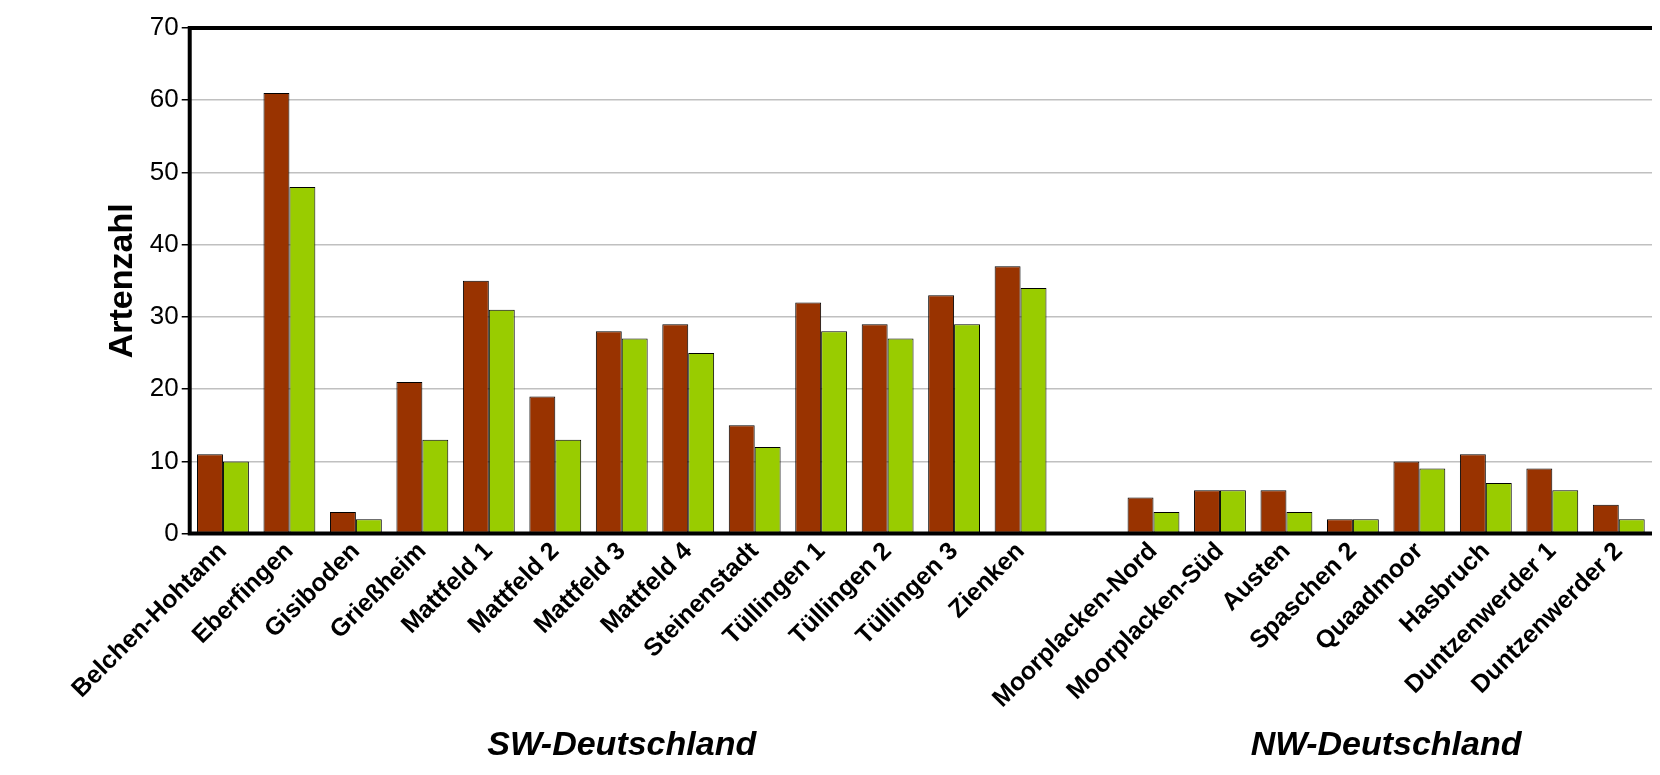 The height and width of the screenshot is (775, 1660). Describe the element at coordinates (119, 281) in the screenshot. I see `y-axis-title: Artenzahl` at that location.